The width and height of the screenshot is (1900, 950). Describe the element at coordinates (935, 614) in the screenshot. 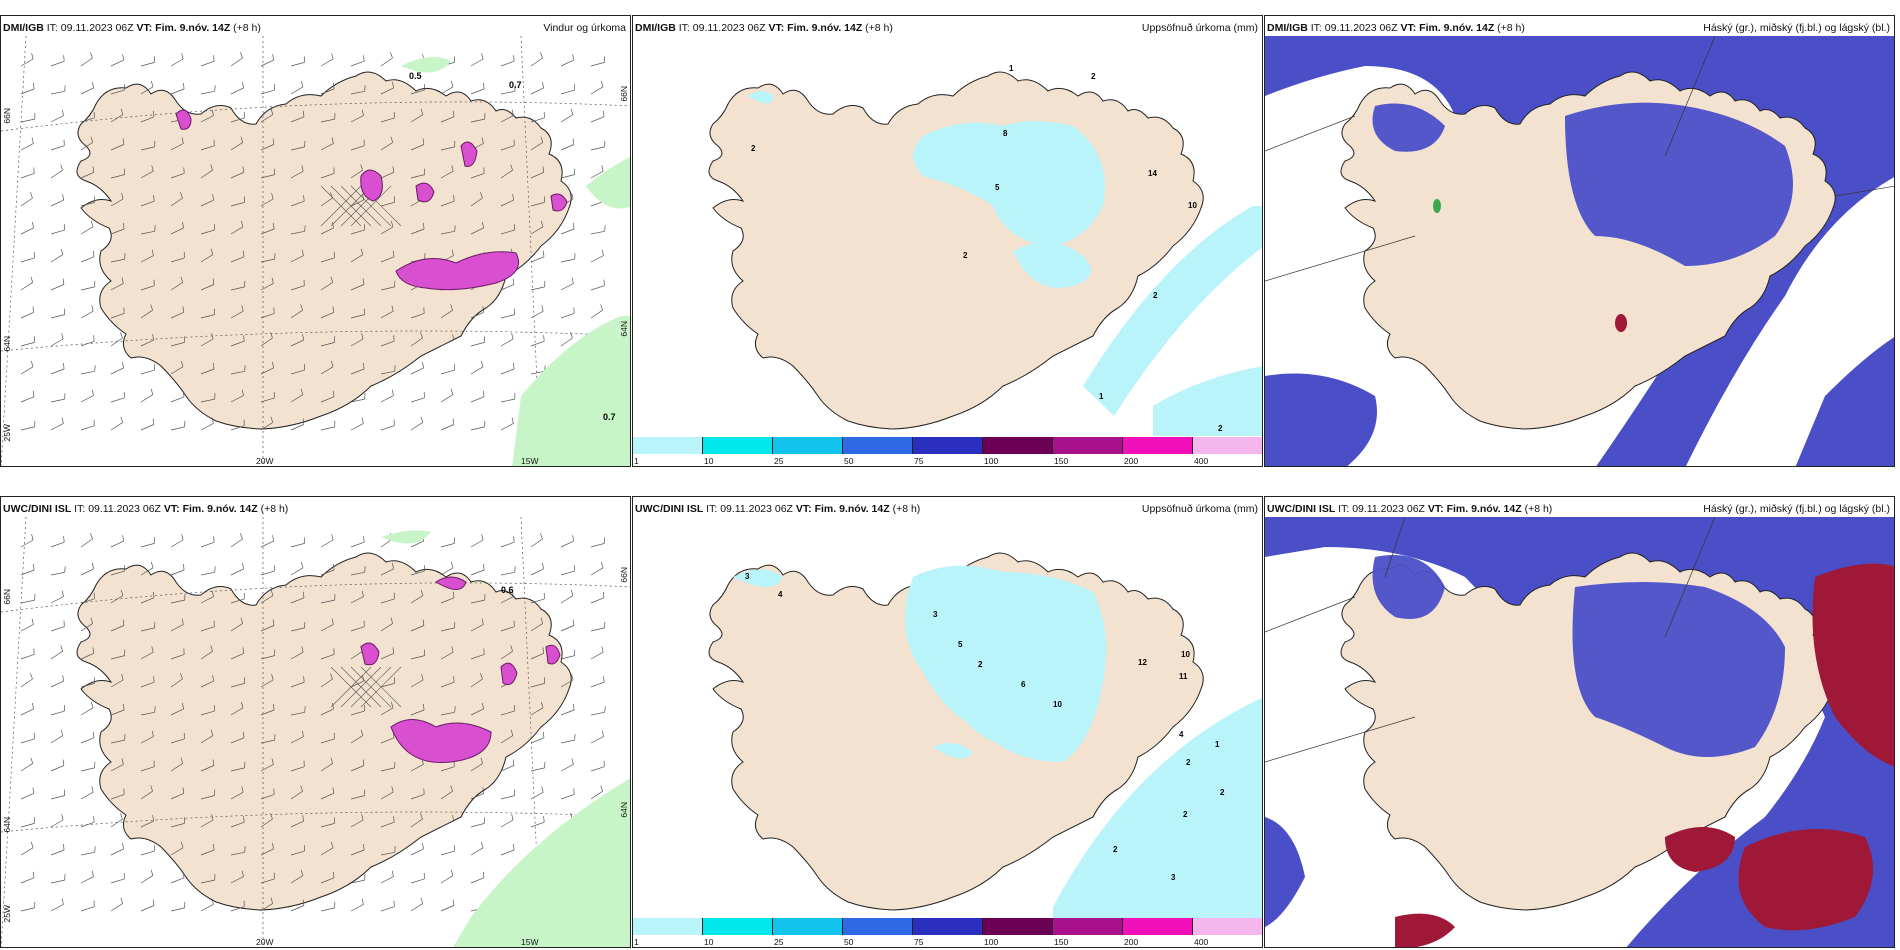

I see `value-label: 3` at that location.